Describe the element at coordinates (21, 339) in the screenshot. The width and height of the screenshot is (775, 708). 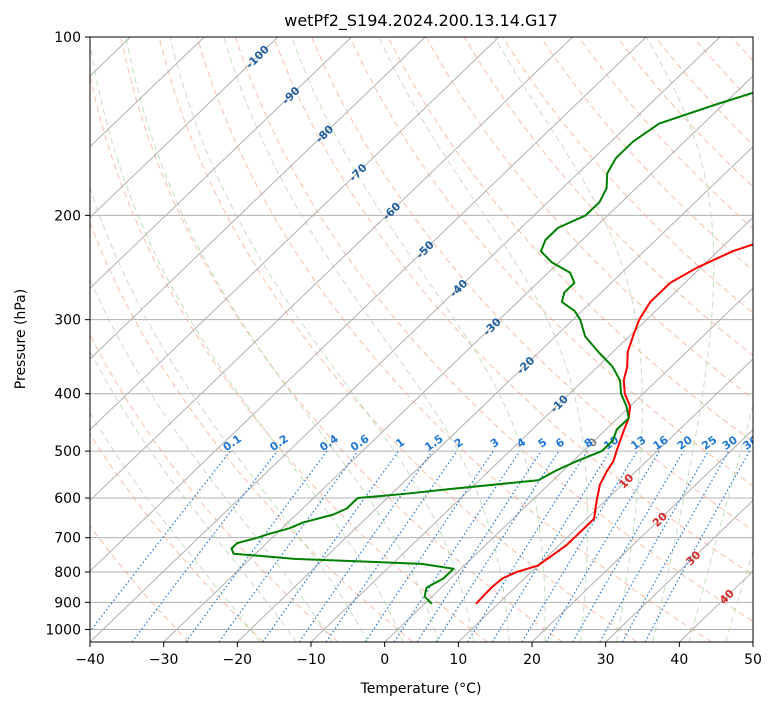
I see `y-axis-title: Pressure (hPa)` at that location.